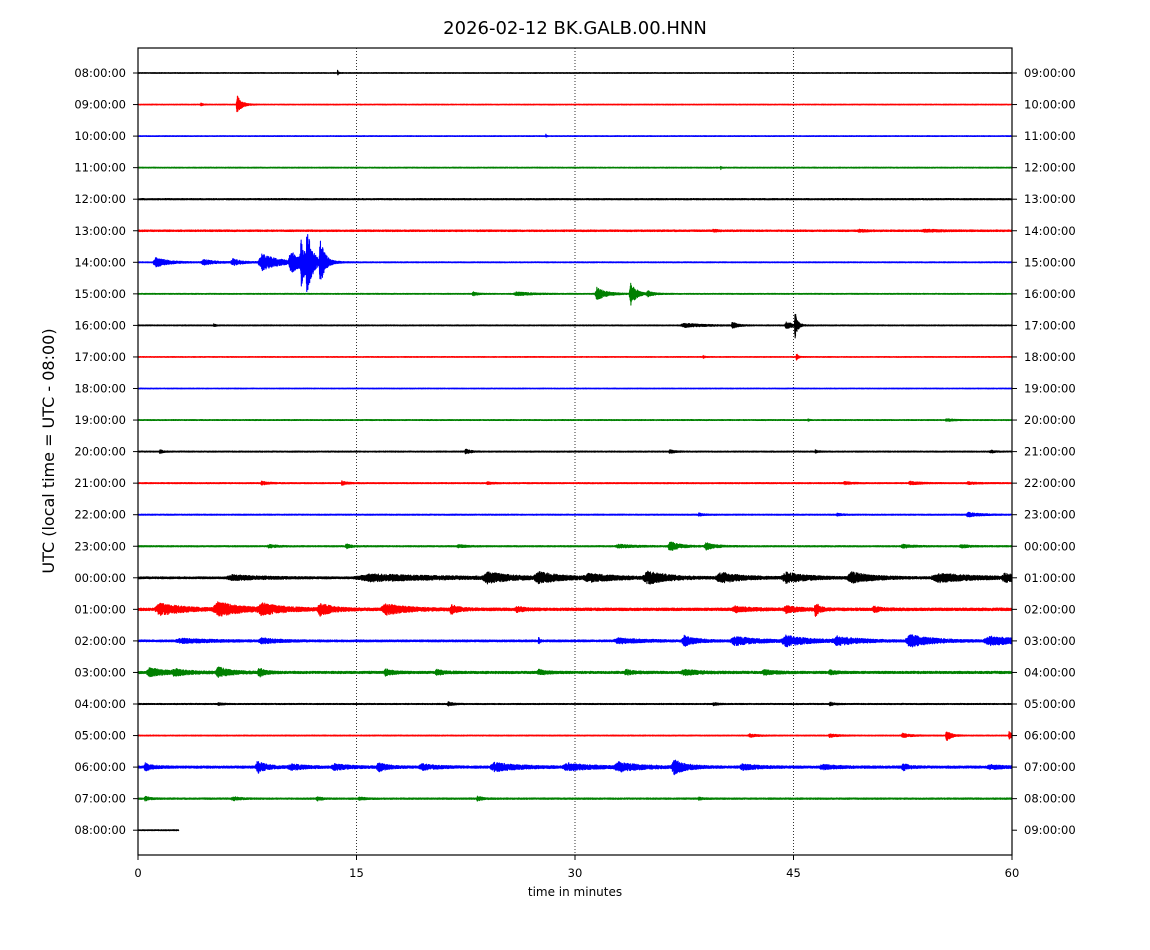 The image size is (1150, 950). What do you see at coordinates (100, 420) in the screenshot?
I see `left-tick-label: 19:00:00` at bounding box center [100, 420].